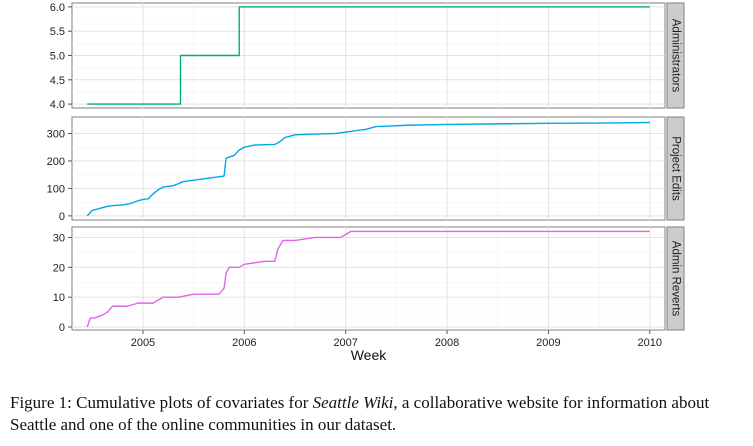 This screenshot has width=753, height=446. What do you see at coordinates (57, 32) in the screenshot?
I see `y-tick-label: 5.5` at bounding box center [57, 32].